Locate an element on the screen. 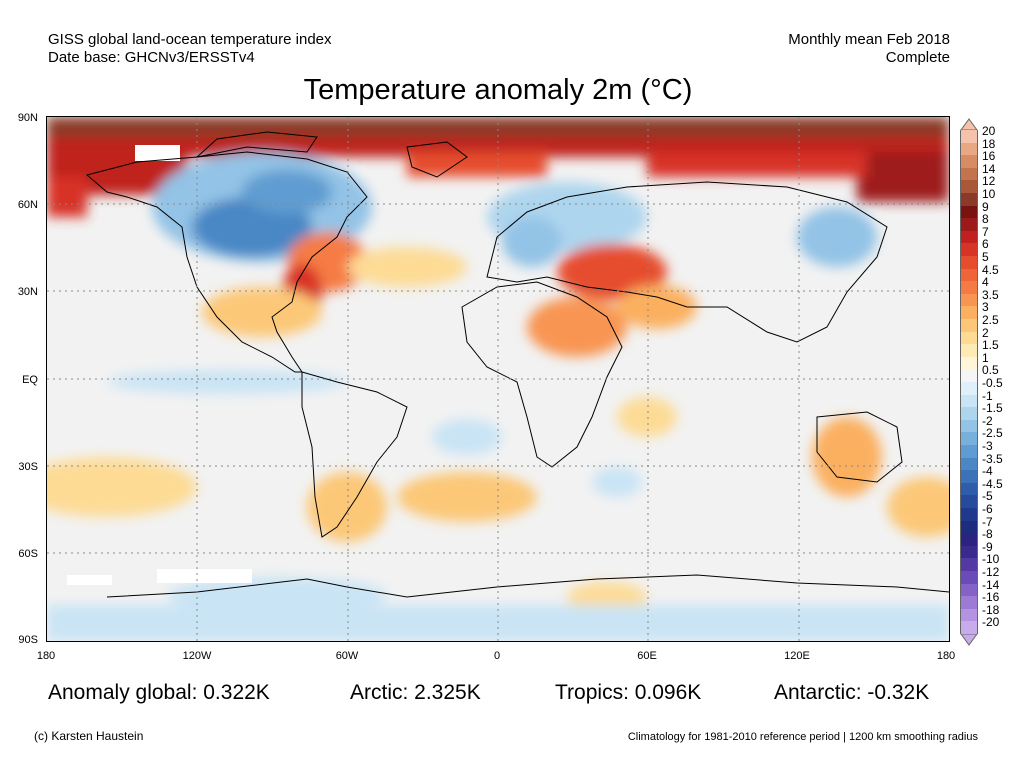 The width and height of the screenshot is (1024, 768). colorbar-label: 1 is located at coordinates (985, 357).